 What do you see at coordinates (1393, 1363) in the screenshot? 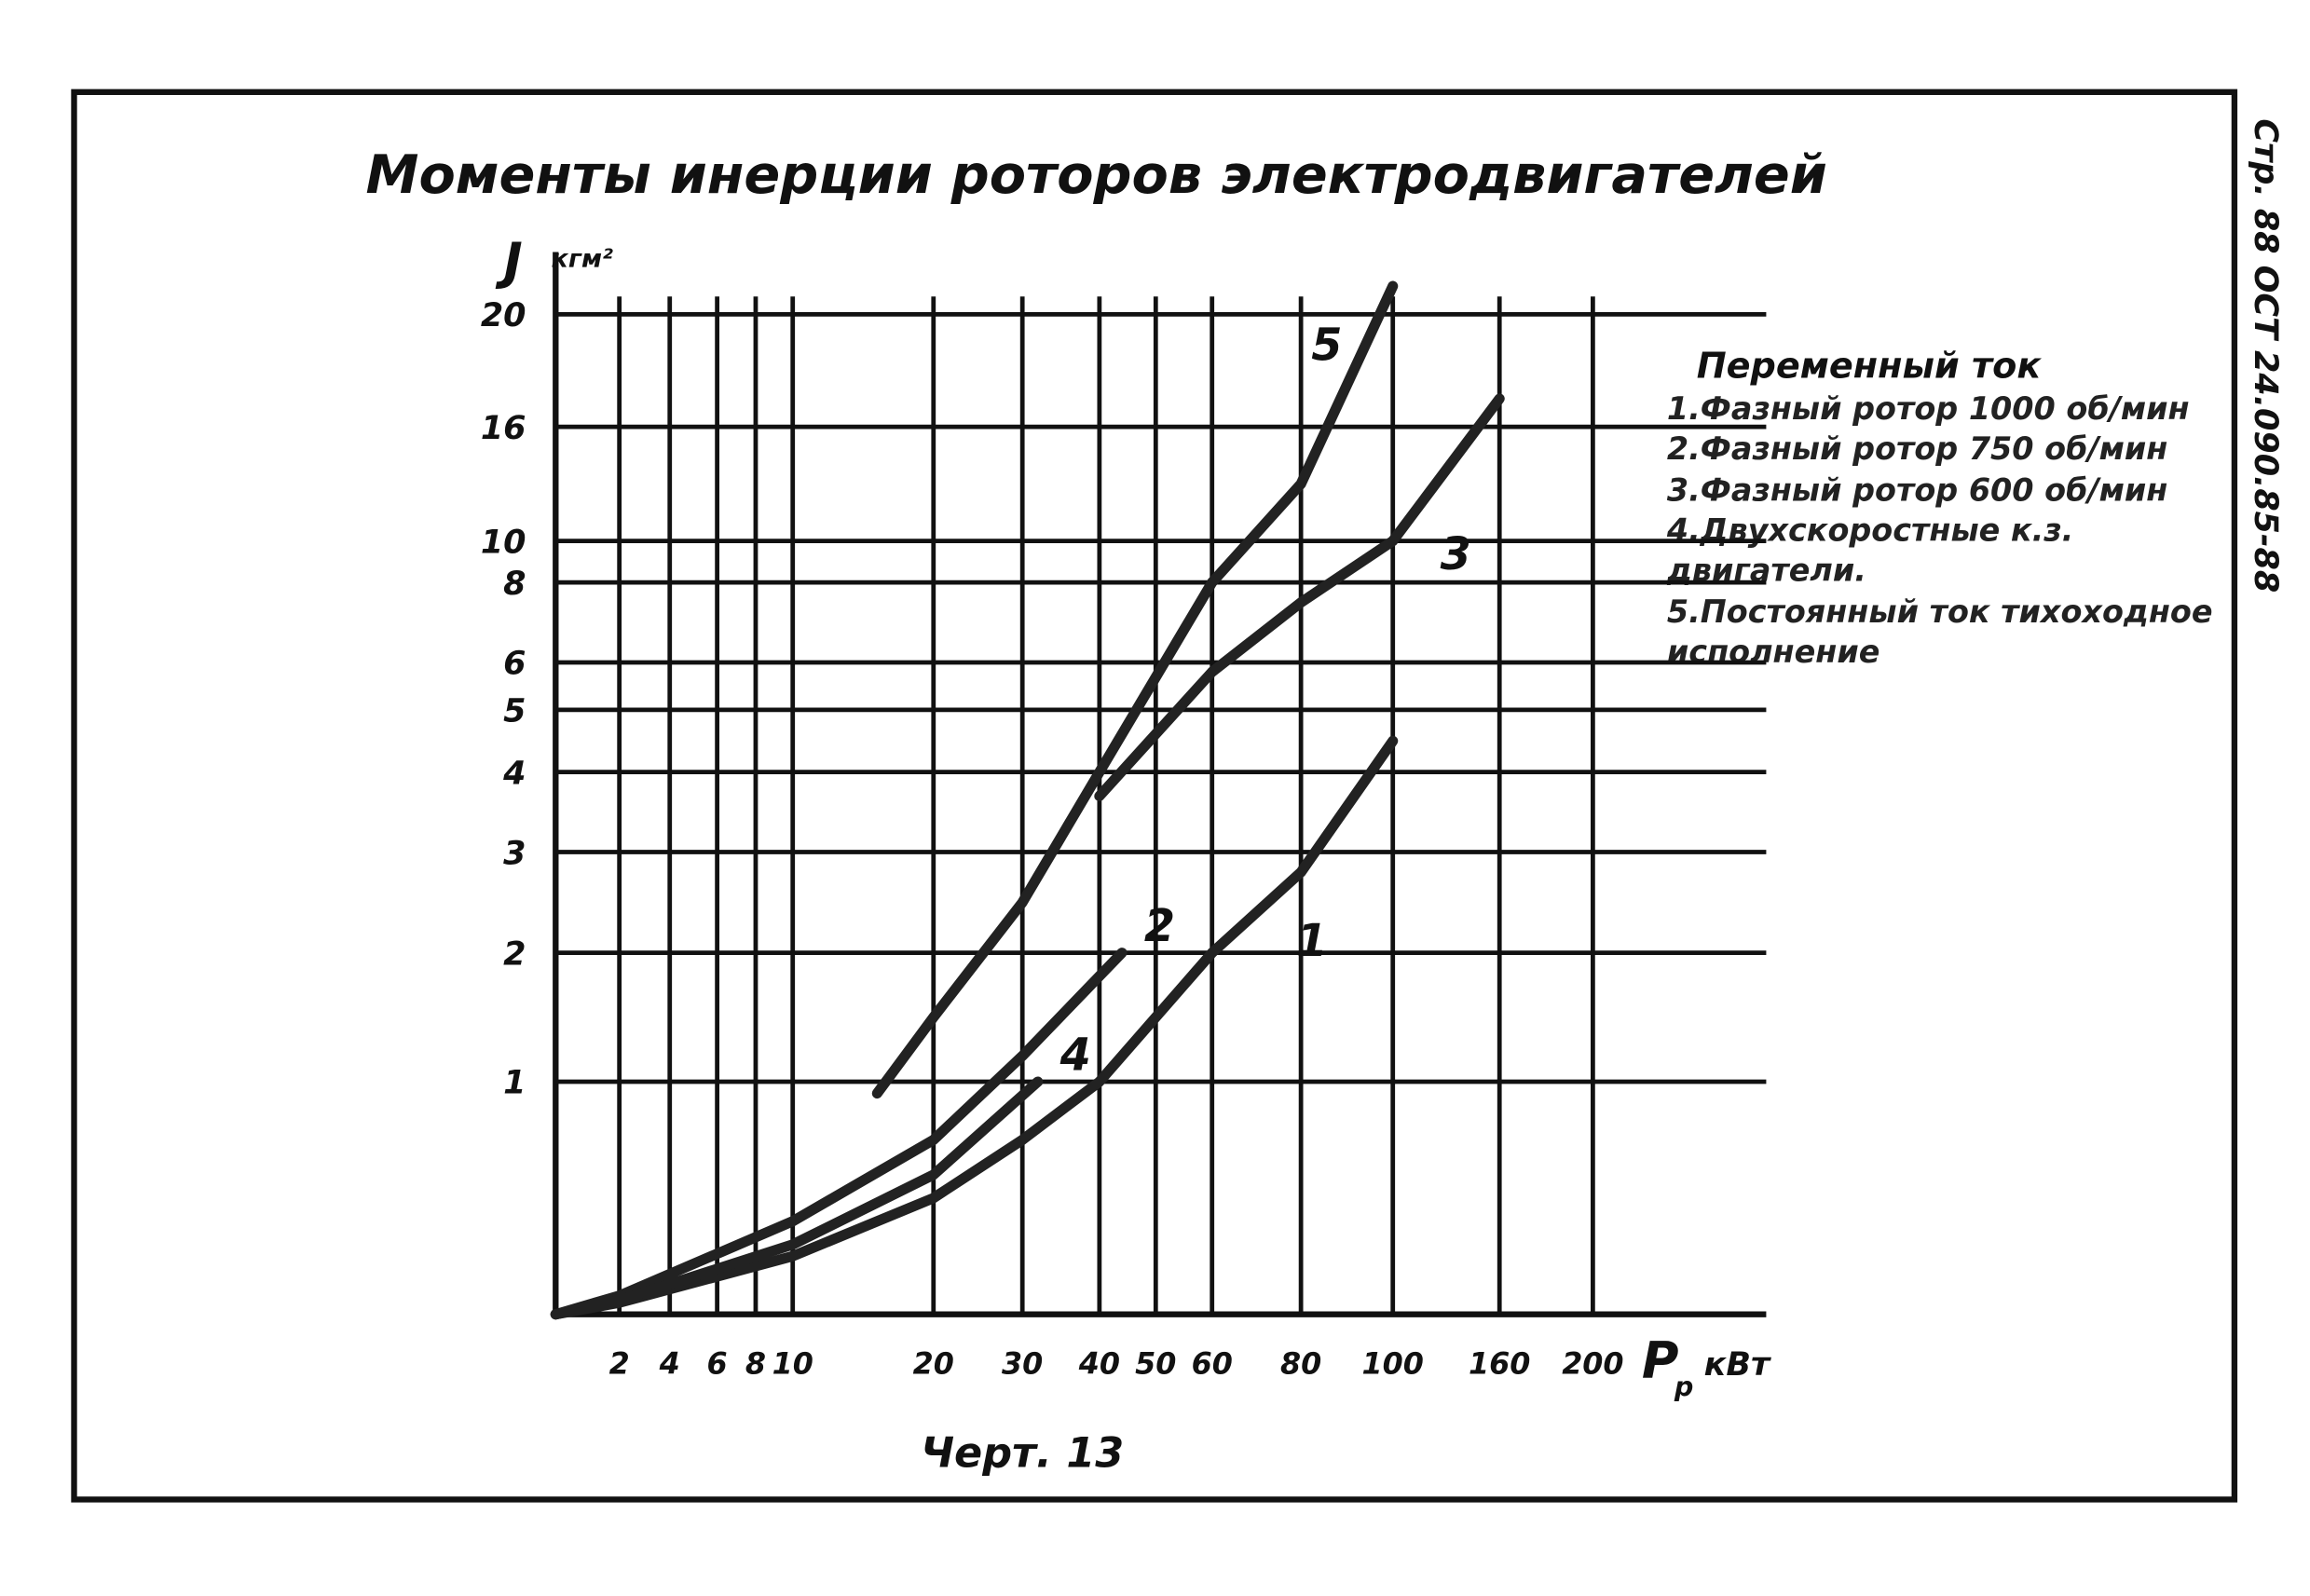
I see `x-tick-label: 100` at bounding box center [1393, 1363].